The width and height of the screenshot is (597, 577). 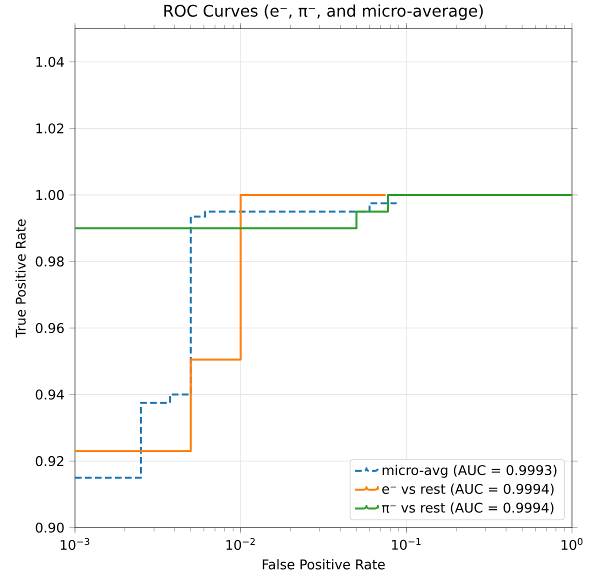 I want to click on x-tick-label: 10$^{−2}$, so click(x=240, y=544).